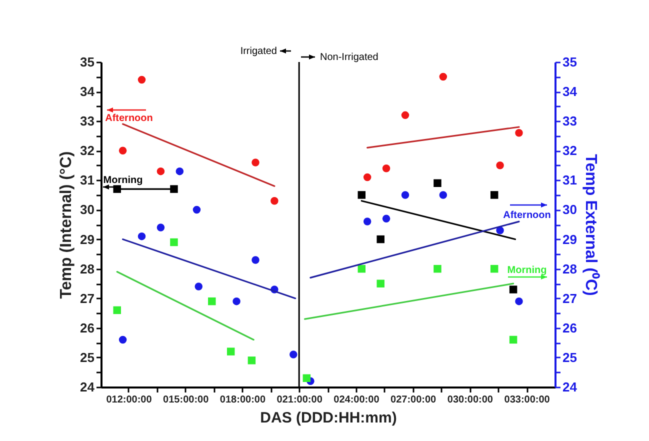  I want to click on y-tick-label: 25, so click(87, 357).